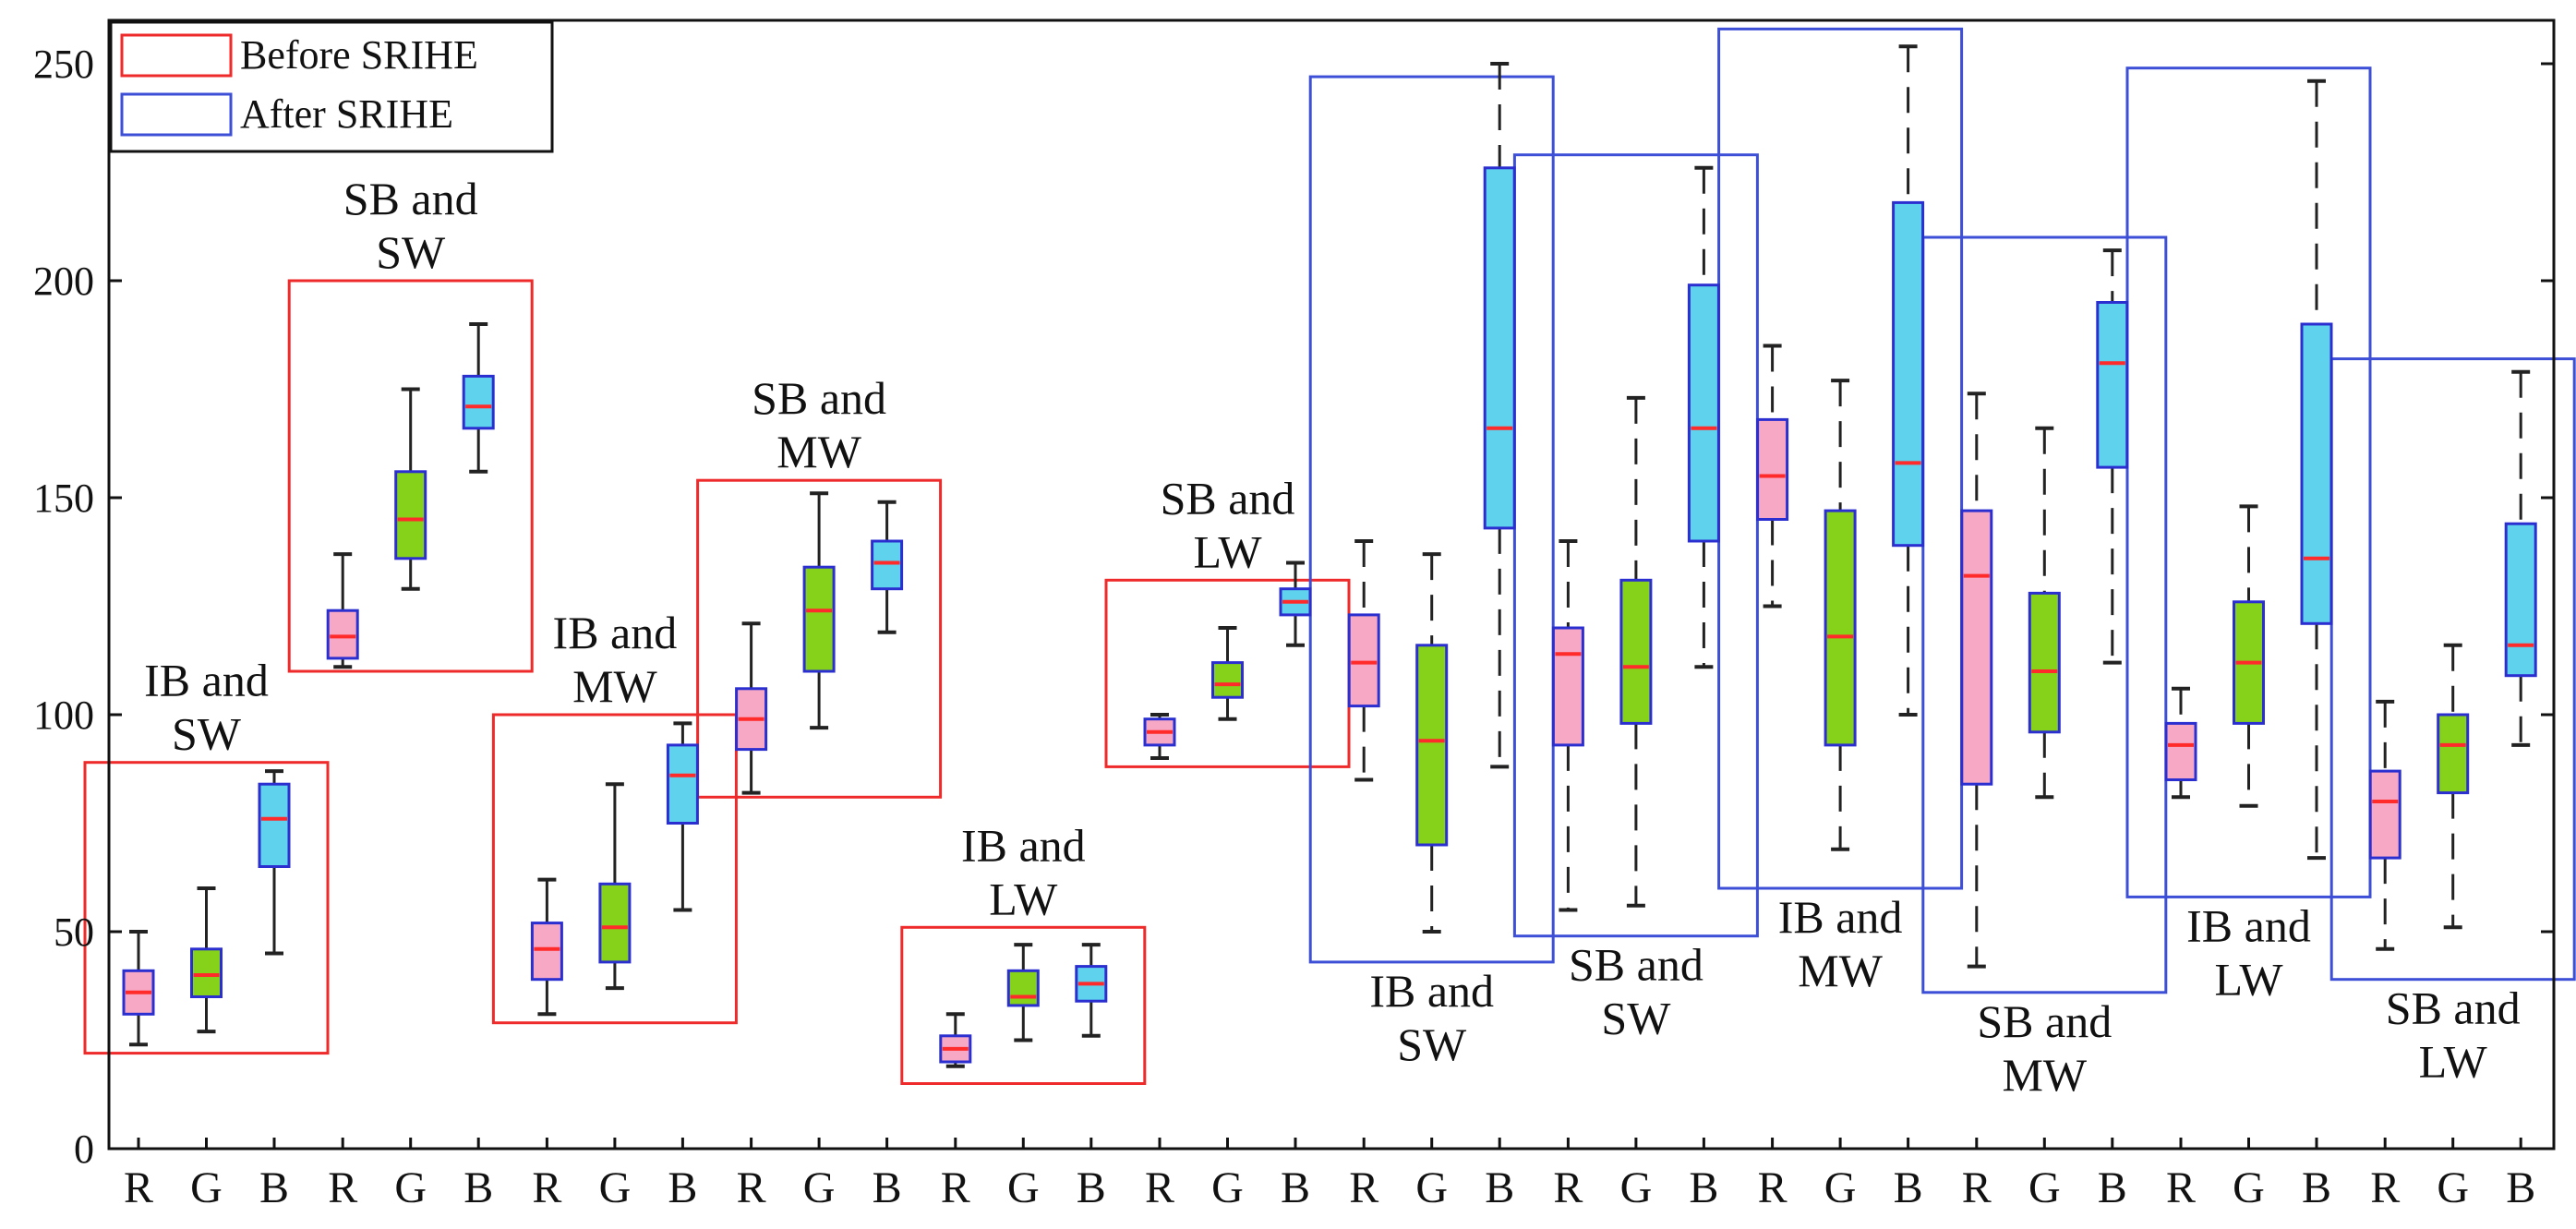  Describe the element at coordinates (74, 933) in the screenshot. I see `y-tick-label: 50` at that location.